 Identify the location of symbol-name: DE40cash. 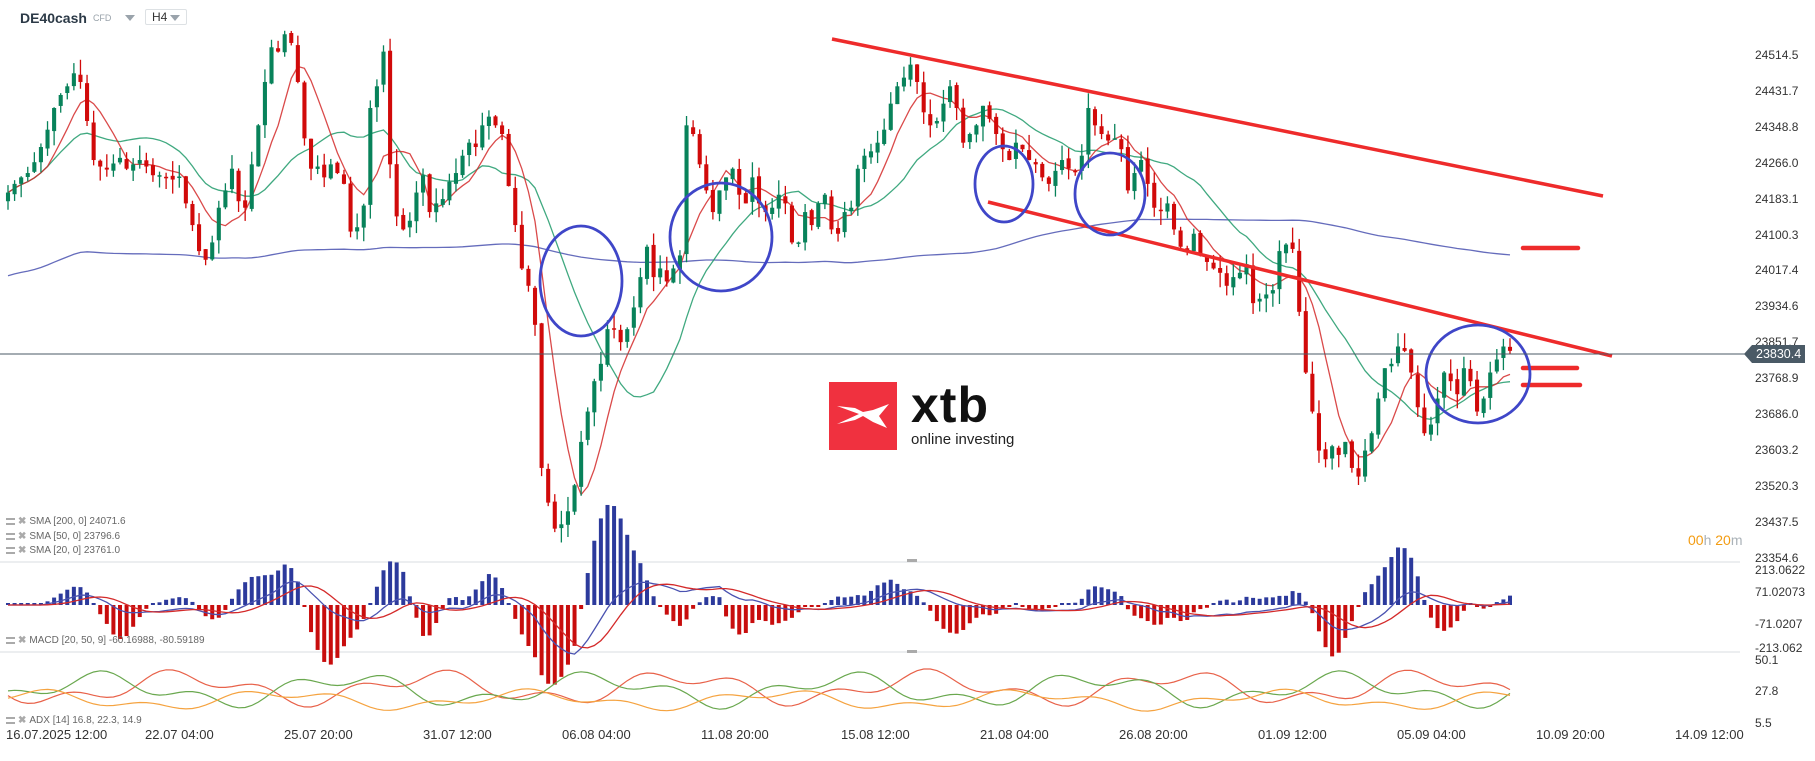
(53, 18).